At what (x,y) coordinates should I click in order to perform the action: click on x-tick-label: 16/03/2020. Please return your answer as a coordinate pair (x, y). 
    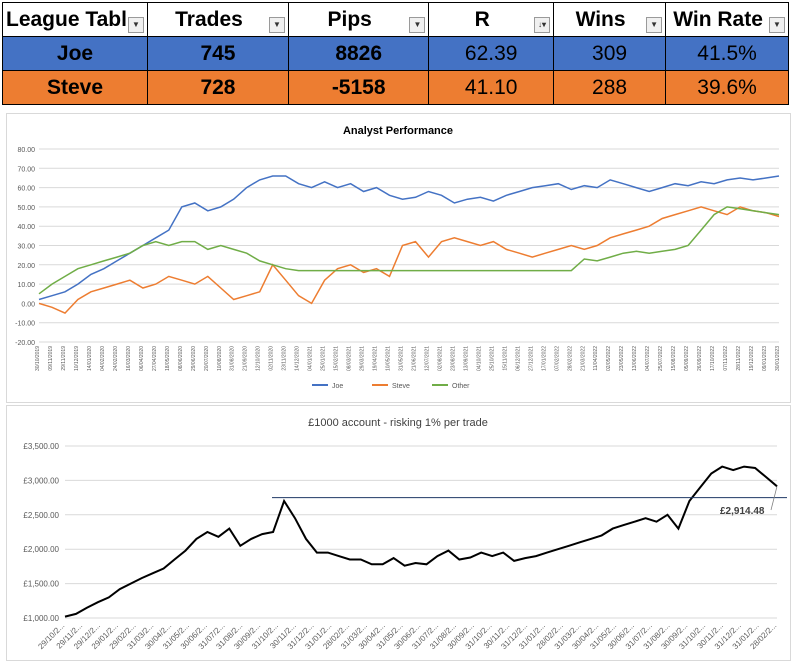
    Looking at the image, I should click on (129, 358).